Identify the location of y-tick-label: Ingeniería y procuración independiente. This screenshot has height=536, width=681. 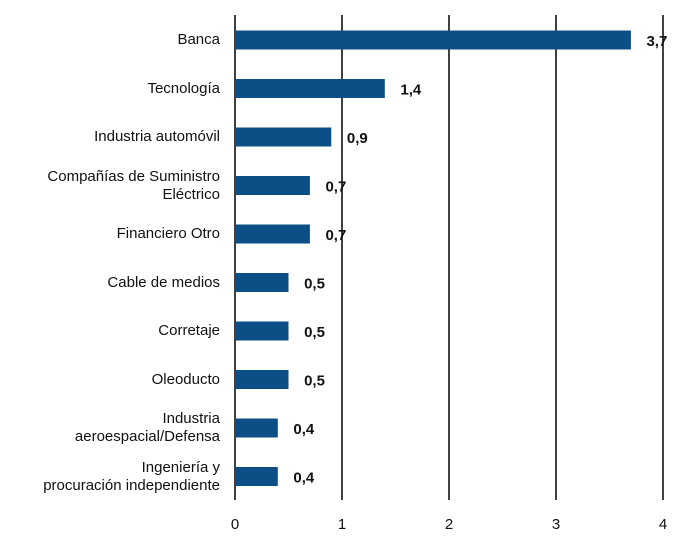
(131, 476).